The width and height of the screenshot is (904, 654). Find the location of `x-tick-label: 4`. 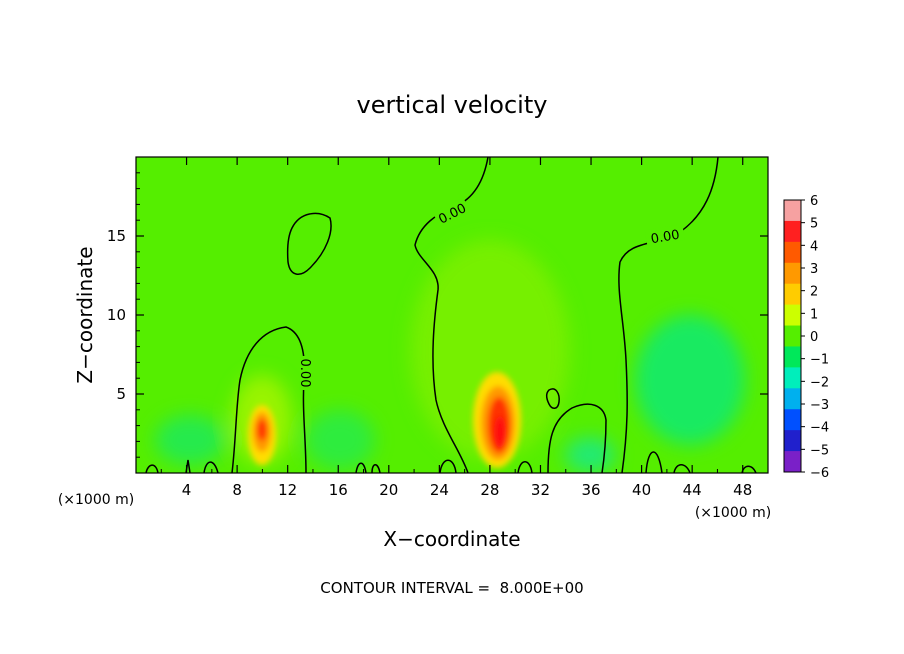

x-tick-label: 4 is located at coordinates (187, 490).